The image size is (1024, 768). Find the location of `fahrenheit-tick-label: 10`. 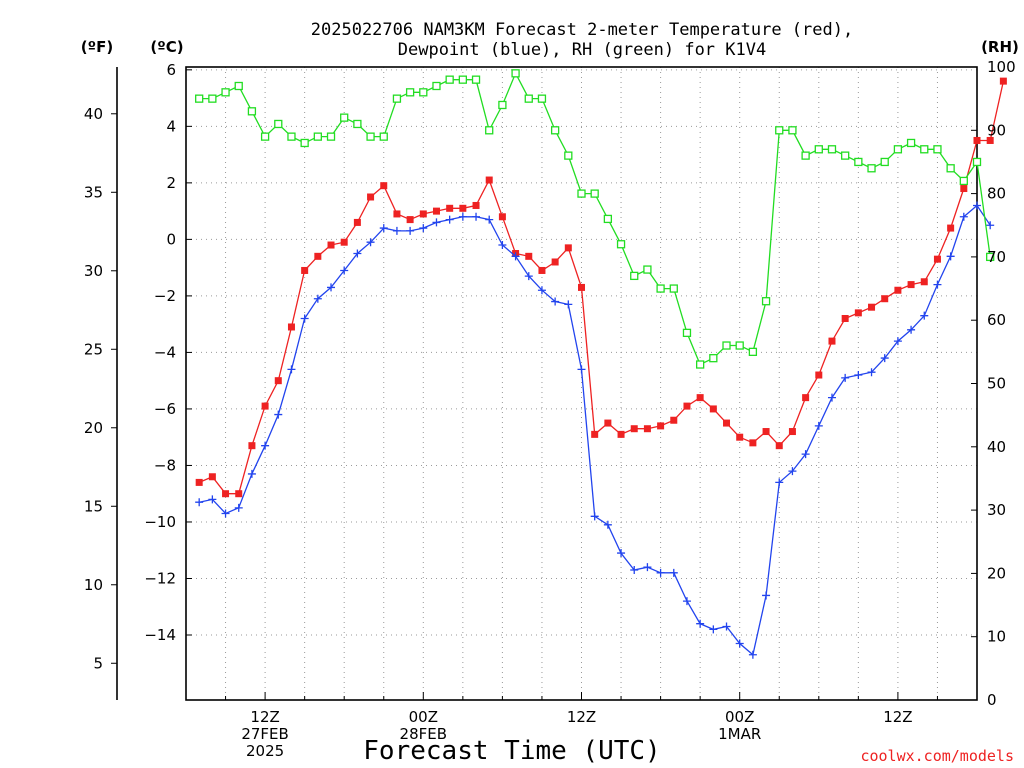

fahrenheit-tick-label: 10 is located at coordinates (93, 585).